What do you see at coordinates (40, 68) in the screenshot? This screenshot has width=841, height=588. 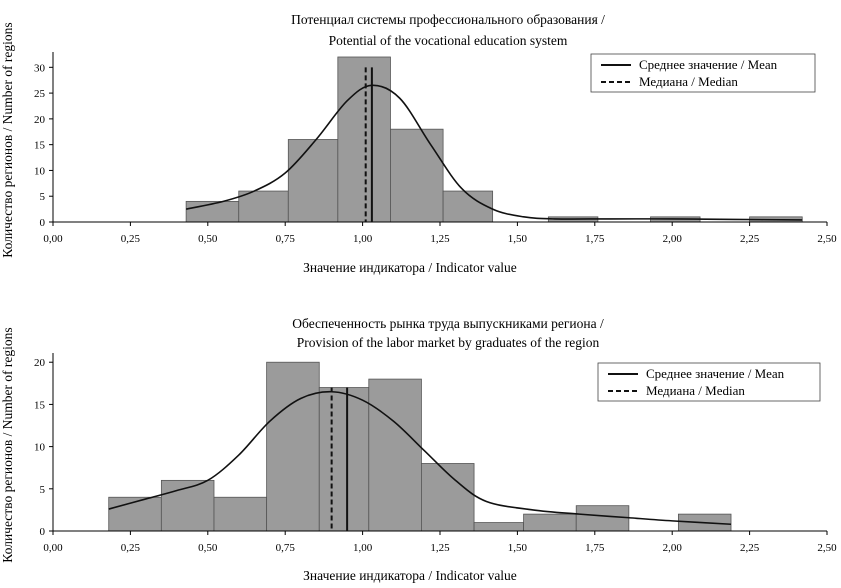 I see `y-tick-label: 30` at bounding box center [40, 68].